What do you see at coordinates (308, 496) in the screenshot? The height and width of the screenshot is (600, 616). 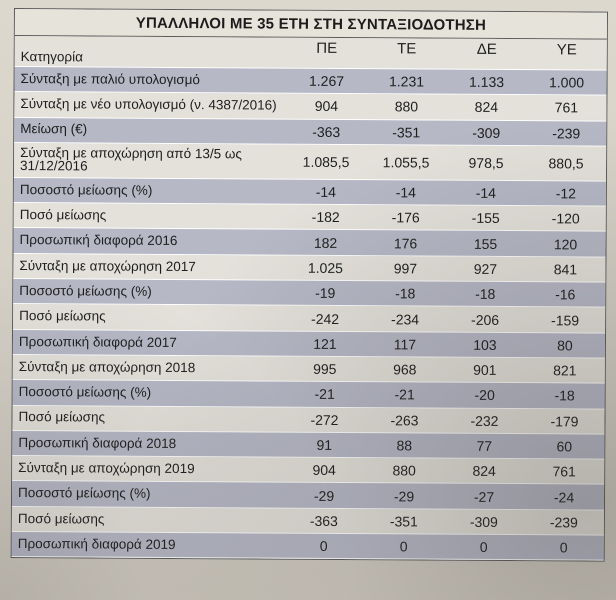 I see `table-row: Ποσοστό μείωσης (%) -29 -29 -27 -24` at bounding box center [308, 496].